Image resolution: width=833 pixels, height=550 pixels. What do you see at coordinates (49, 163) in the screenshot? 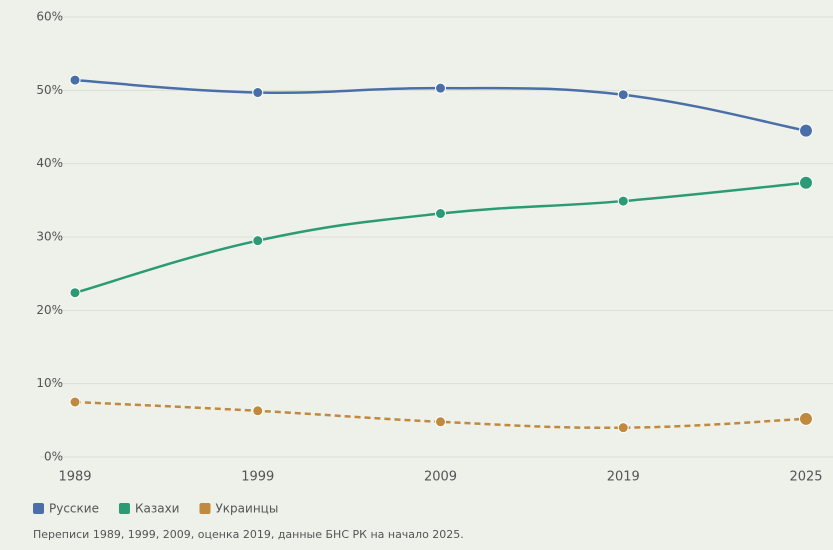
I see `y-tick-label: 40%` at bounding box center [49, 163].